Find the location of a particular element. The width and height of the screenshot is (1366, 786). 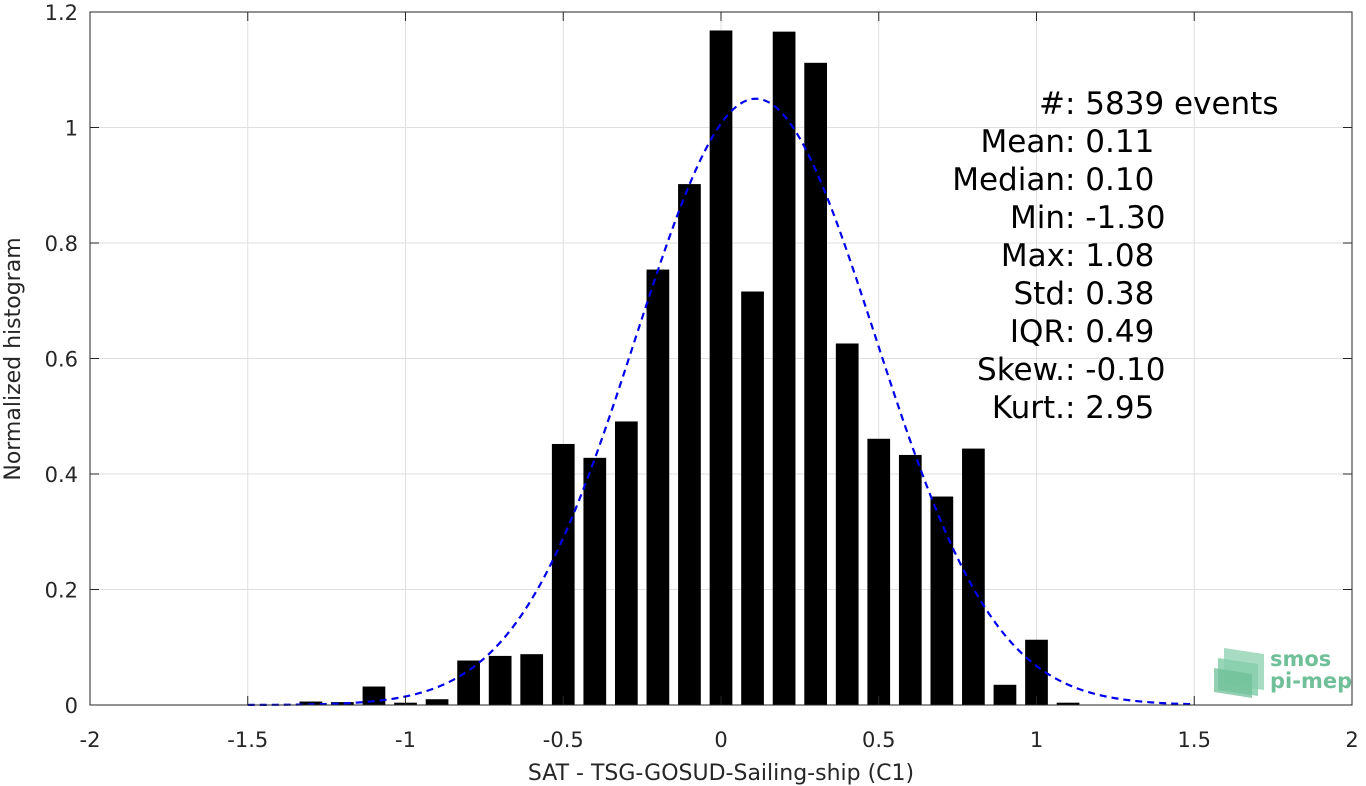

y-tick-labels: 0 0.2 0.4 0.6 0.8 1 1.2 is located at coordinates (61, 359).